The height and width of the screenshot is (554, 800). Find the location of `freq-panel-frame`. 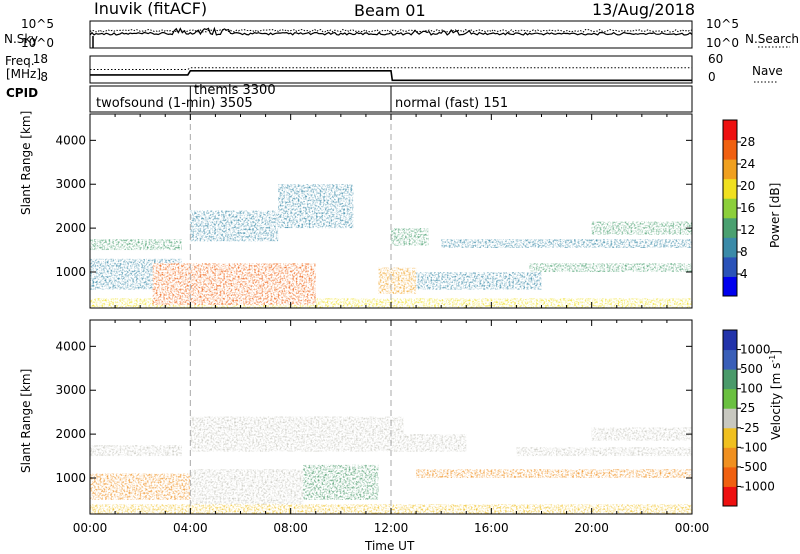

freq-panel-frame is located at coordinates (391, 69).